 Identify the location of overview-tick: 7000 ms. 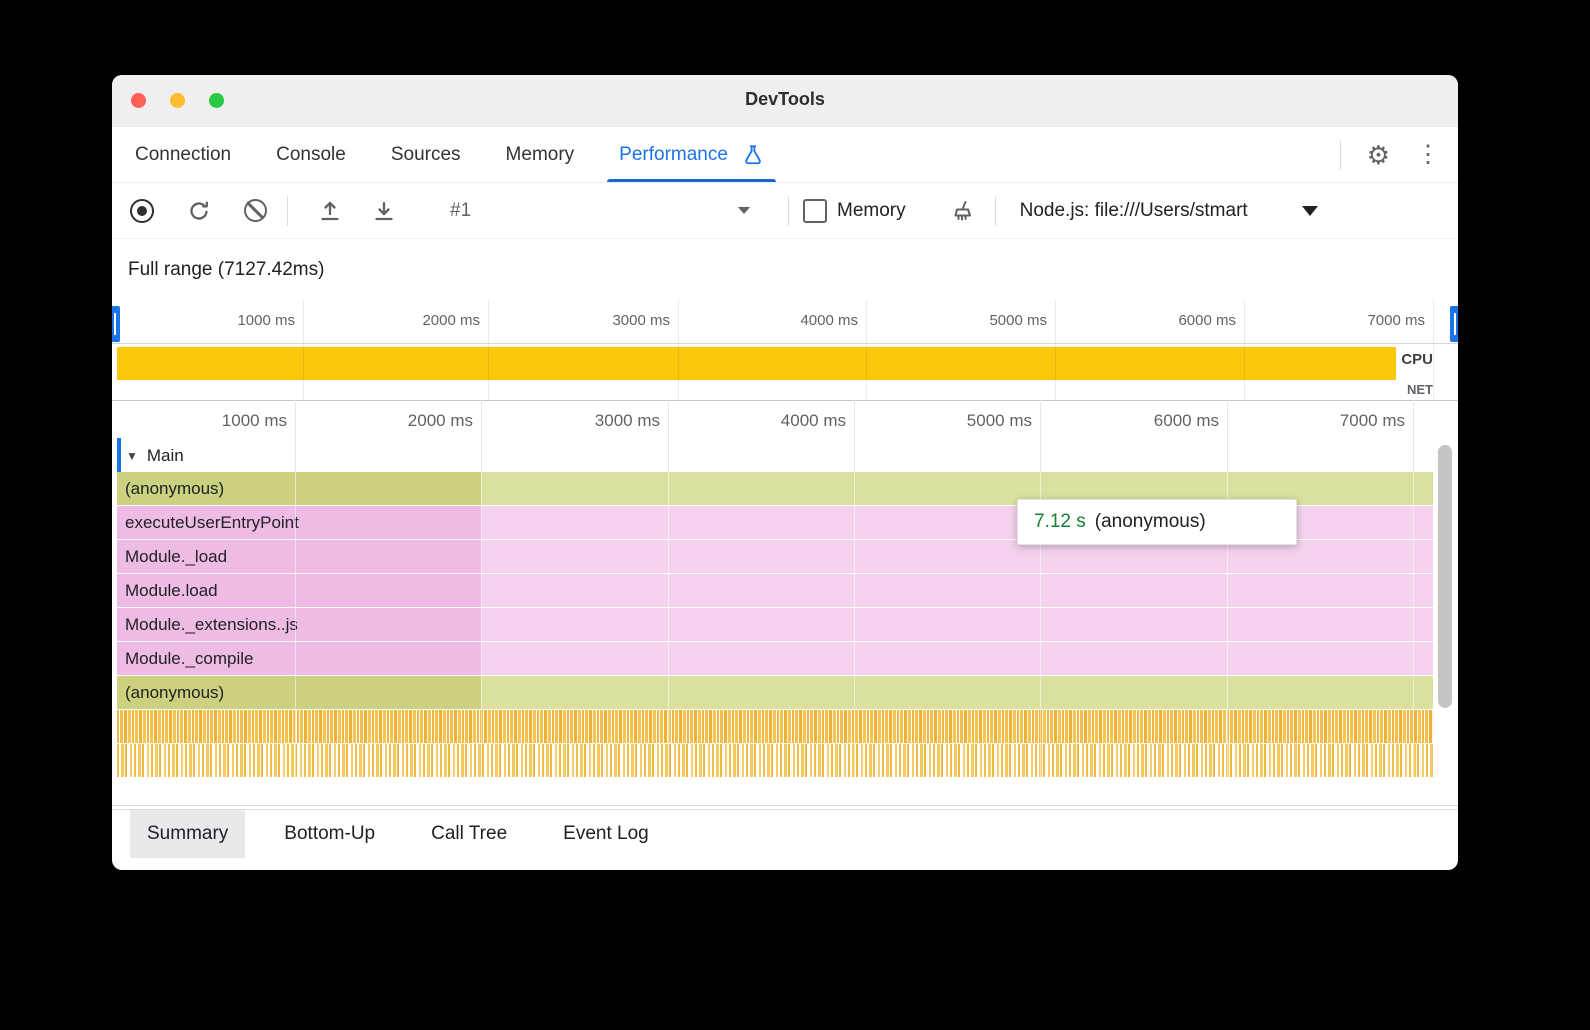
(1396, 320).